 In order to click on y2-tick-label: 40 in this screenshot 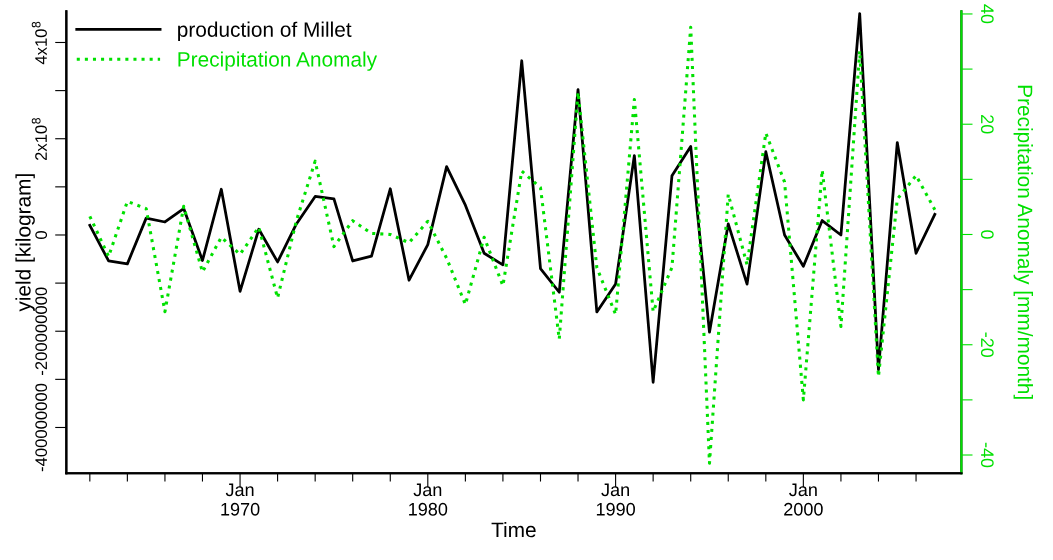, I will do `click(987, 14)`.